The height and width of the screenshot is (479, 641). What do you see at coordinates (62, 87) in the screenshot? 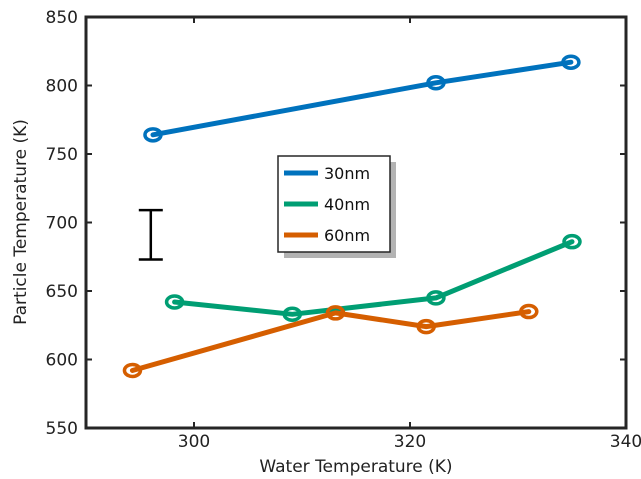
I see `y-tick-label: 800` at bounding box center [62, 87].